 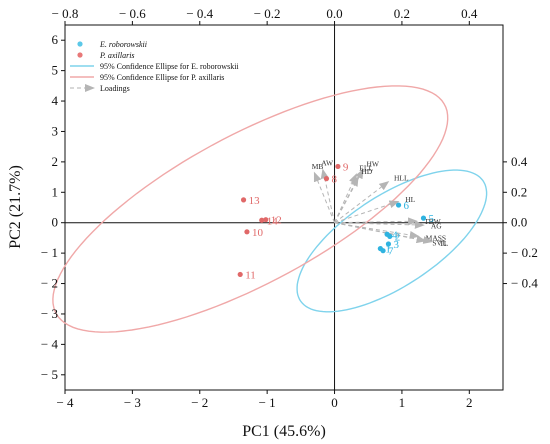 I want to click on point-label-3: 3, so click(x=396, y=245).